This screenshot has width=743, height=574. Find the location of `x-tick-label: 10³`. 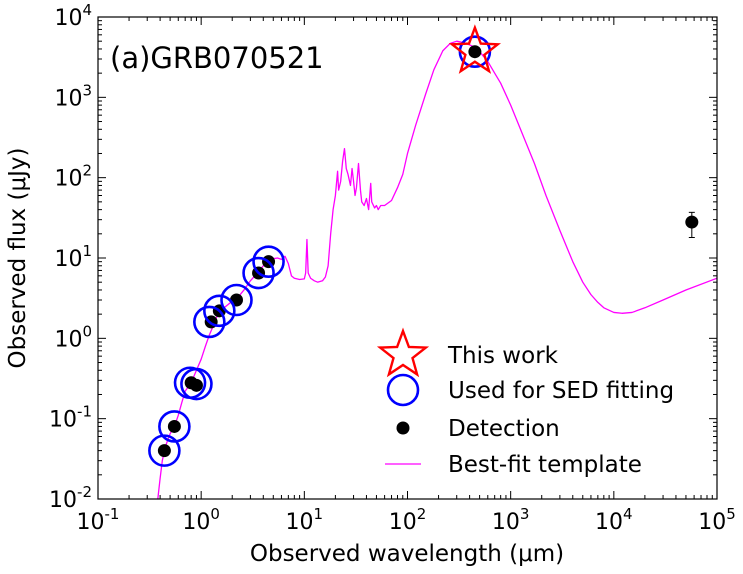

x-tick-label: 10³ is located at coordinates (511, 520).